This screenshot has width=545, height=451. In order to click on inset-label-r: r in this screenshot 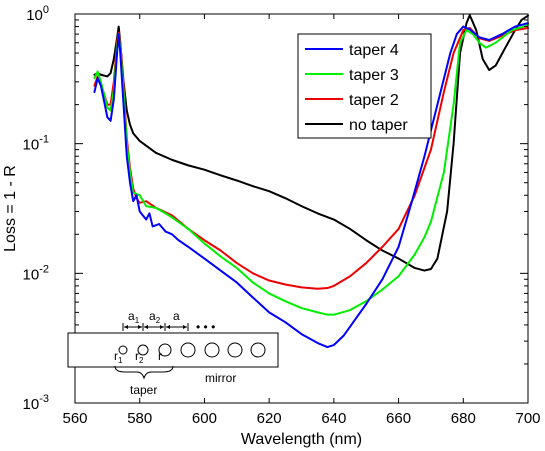, I will do `click(160, 356)`.